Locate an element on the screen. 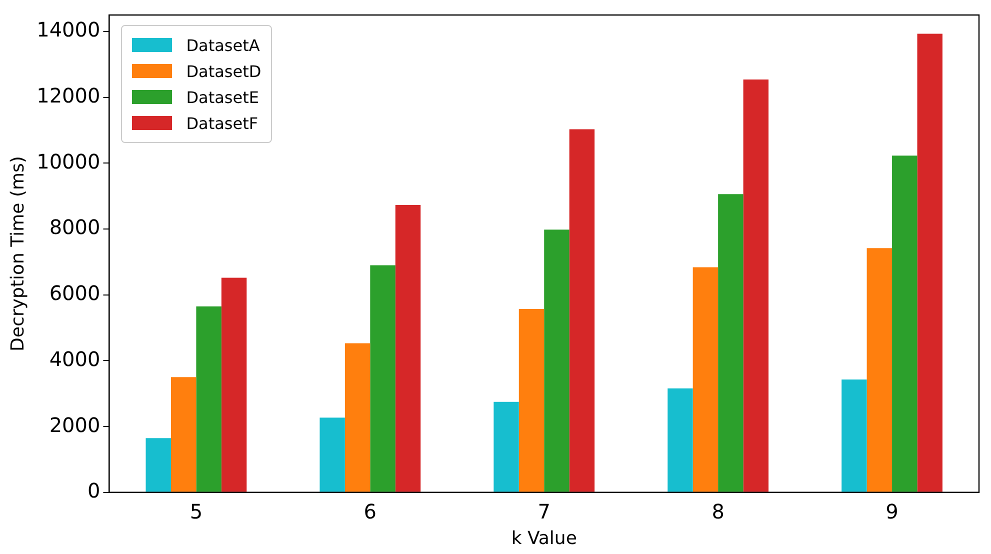 This screenshot has width=991, height=554. legend-label: DatasetF is located at coordinates (222, 123).